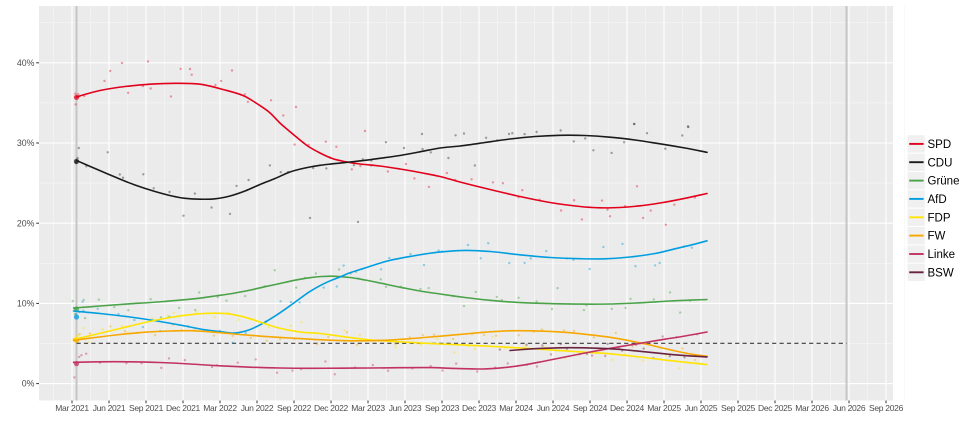 This screenshot has height=432, width=960. I want to click on svg-text: 20%, so click(26, 223).